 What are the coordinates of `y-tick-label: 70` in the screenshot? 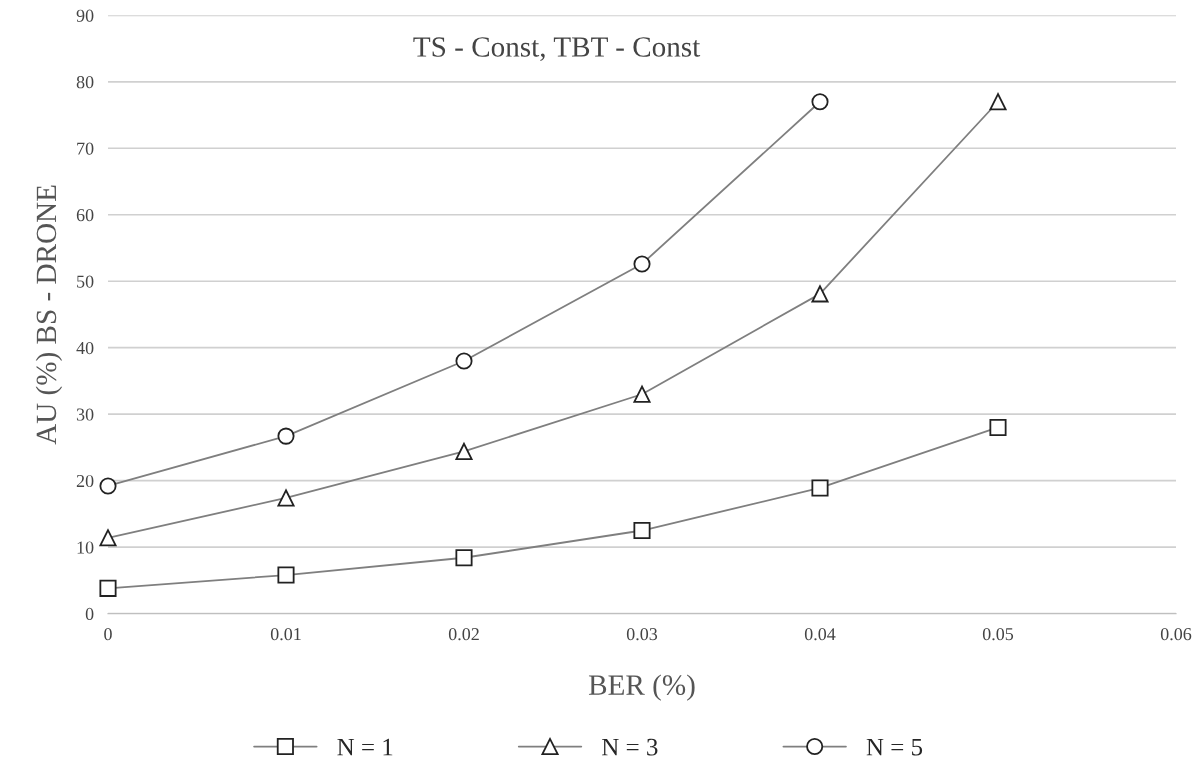 It's located at (85, 148).